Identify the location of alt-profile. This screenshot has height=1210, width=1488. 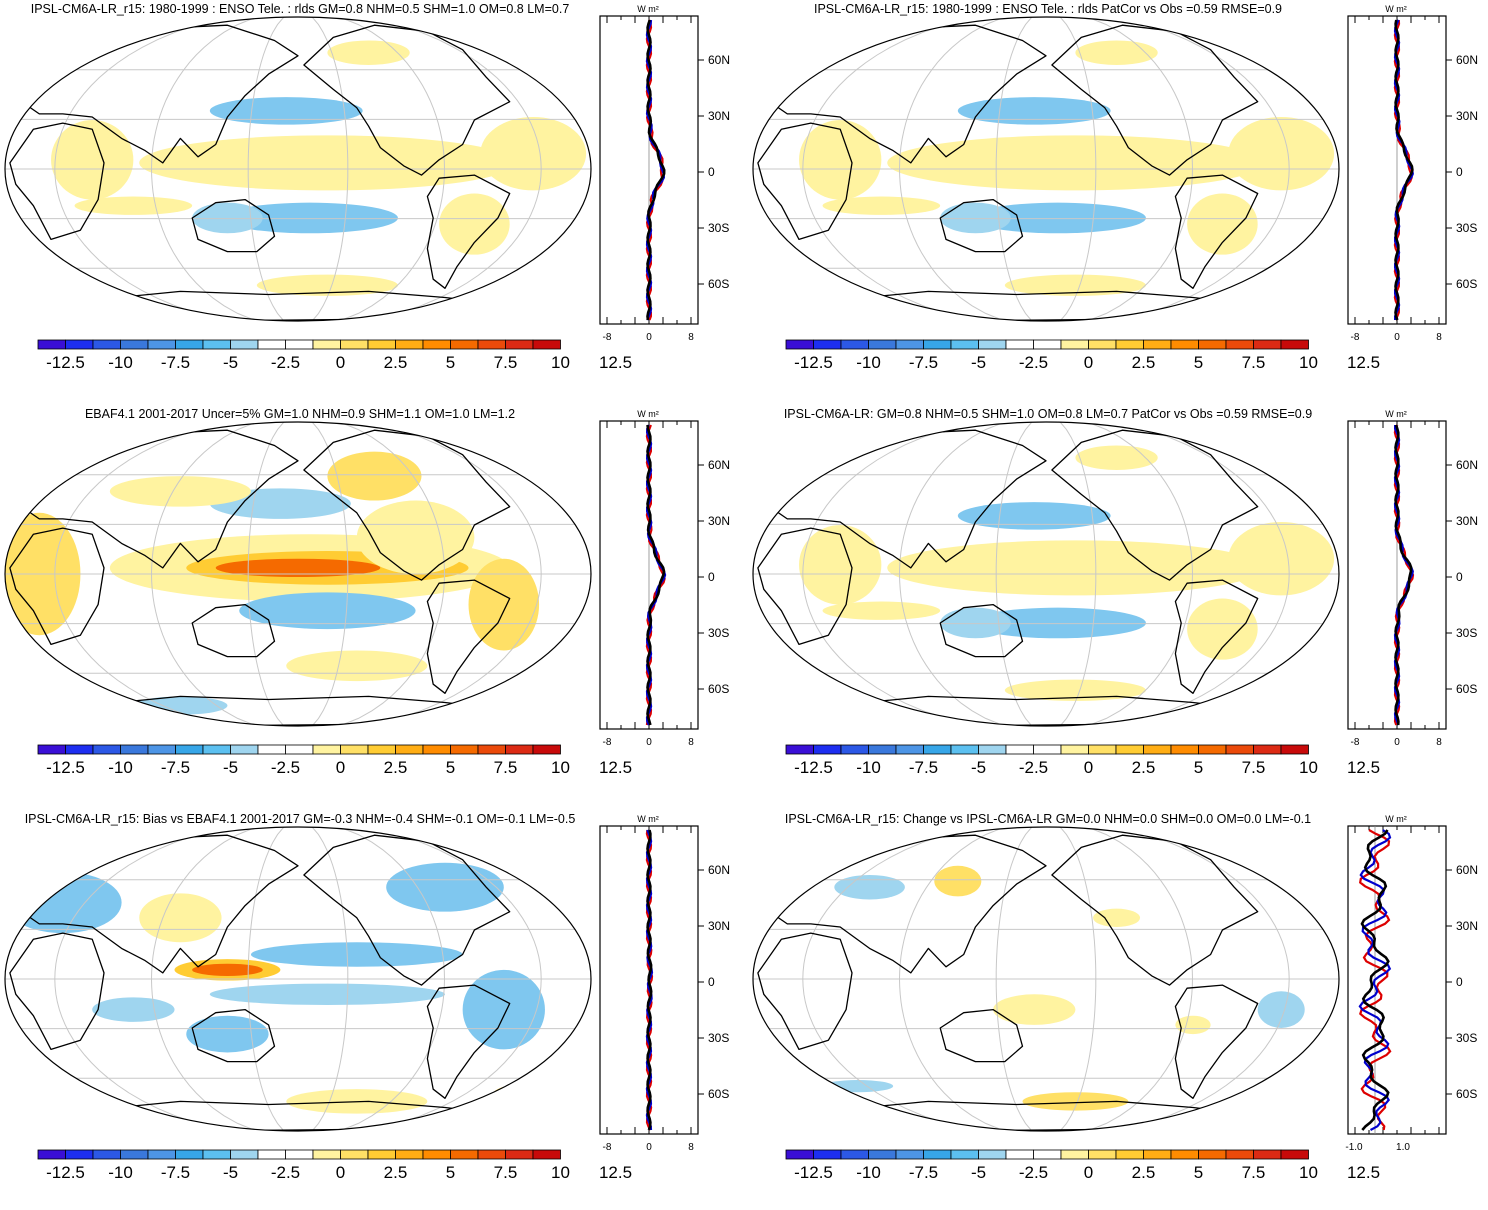
(1375, 980).